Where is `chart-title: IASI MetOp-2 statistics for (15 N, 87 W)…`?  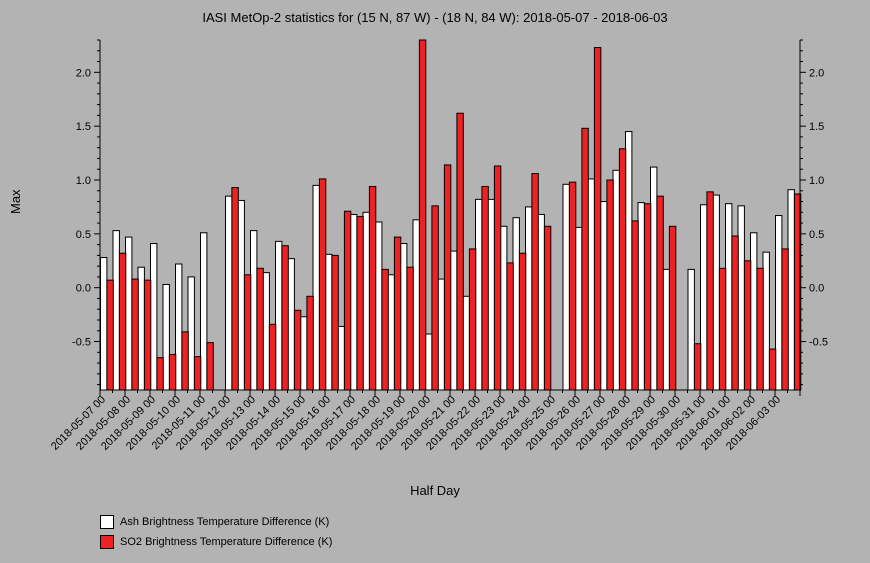
chart-title: IASI MetOp-2 statistics for (15 N, 87 W)… is located at coordinates (435, 17).